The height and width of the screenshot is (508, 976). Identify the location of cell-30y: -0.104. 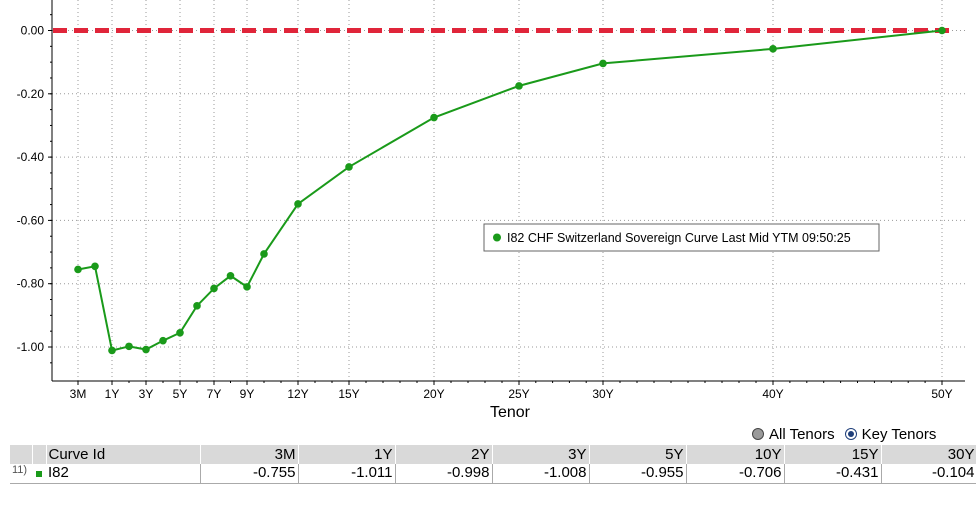
(928, 474).